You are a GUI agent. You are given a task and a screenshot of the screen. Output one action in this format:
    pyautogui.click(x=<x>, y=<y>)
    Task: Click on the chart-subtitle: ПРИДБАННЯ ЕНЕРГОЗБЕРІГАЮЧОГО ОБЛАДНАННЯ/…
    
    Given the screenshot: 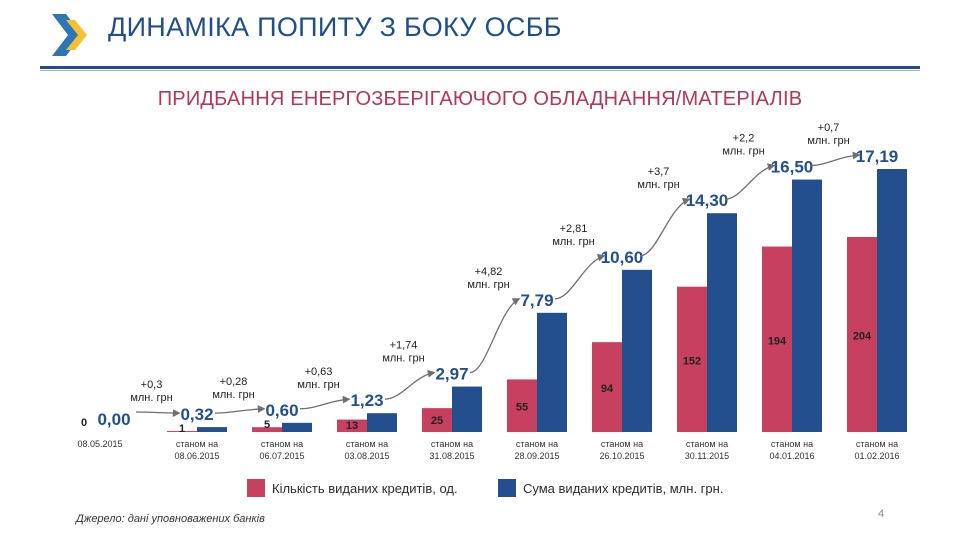 What is the action you would take?
    pyautogui.click(x=480, y=99)
    